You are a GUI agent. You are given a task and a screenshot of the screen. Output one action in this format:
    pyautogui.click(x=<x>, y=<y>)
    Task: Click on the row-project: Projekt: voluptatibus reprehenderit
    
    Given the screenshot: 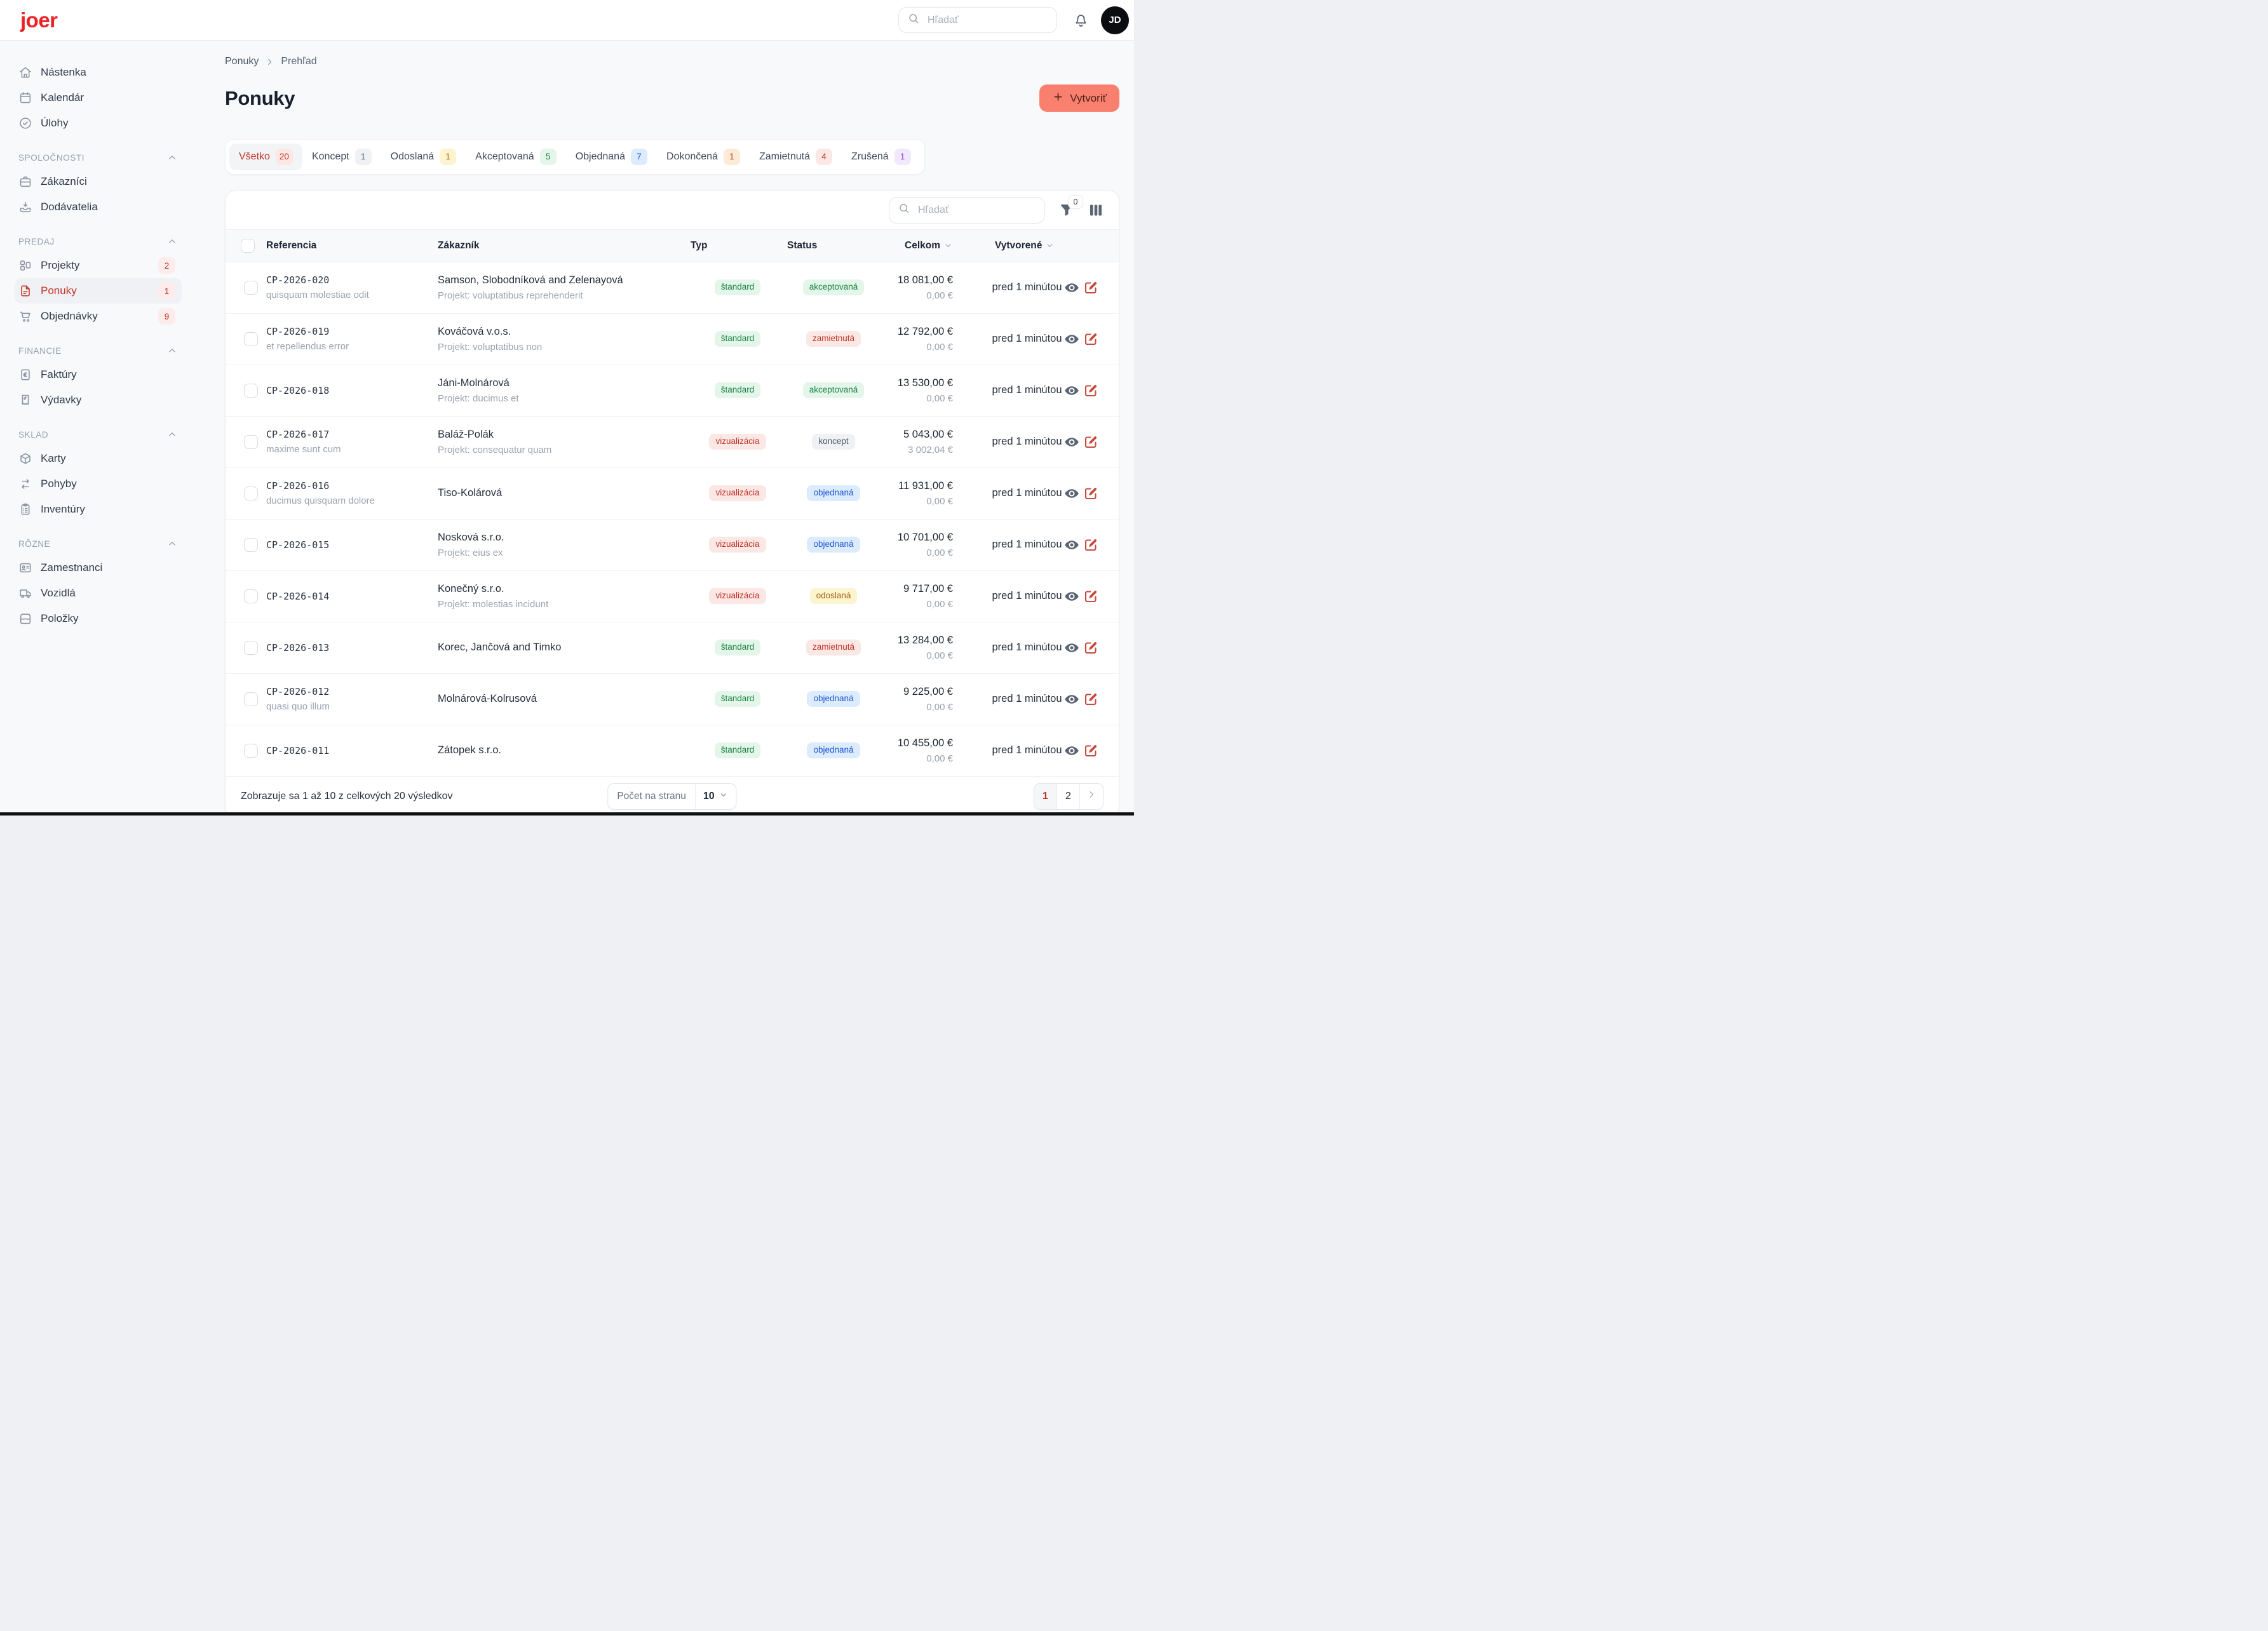 What is the action you would take?
    pyautogui.click(x=510, y=295)
    